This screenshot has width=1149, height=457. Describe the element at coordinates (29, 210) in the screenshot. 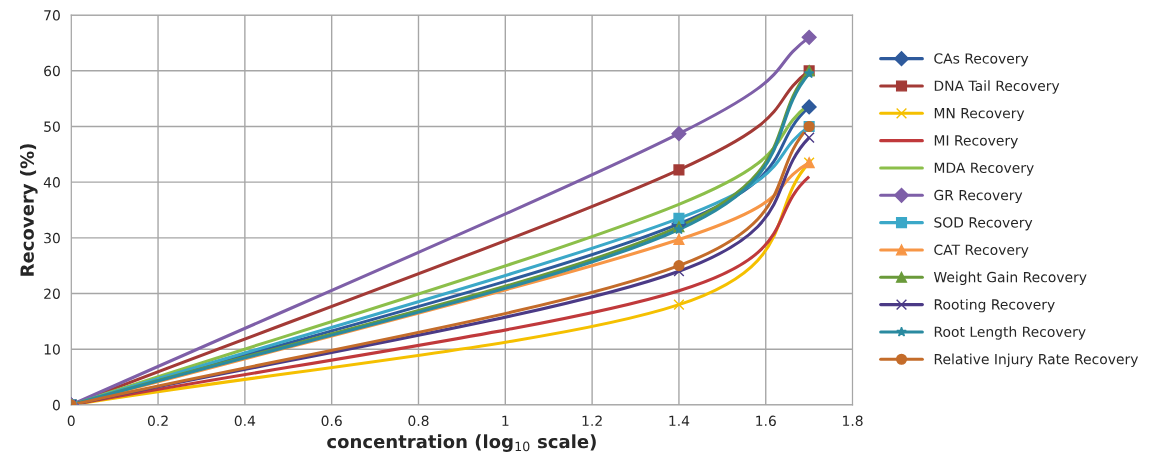

I see `y-axis-title: Recovery (%)` at that location.